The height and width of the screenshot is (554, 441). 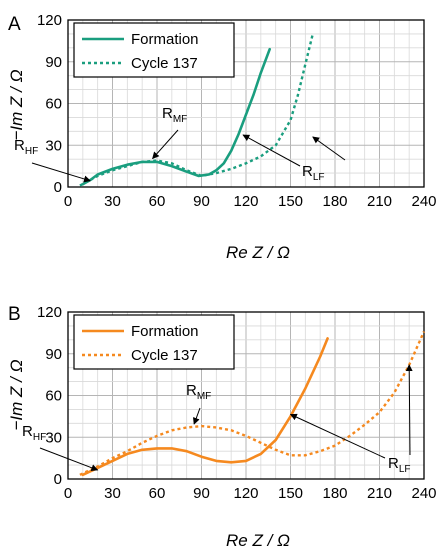 What do you see at coordinates (16, 104) in the screenshot?
I see `y-axis-label-a: −Im Z / Ω` at bounding box center [16, 104].